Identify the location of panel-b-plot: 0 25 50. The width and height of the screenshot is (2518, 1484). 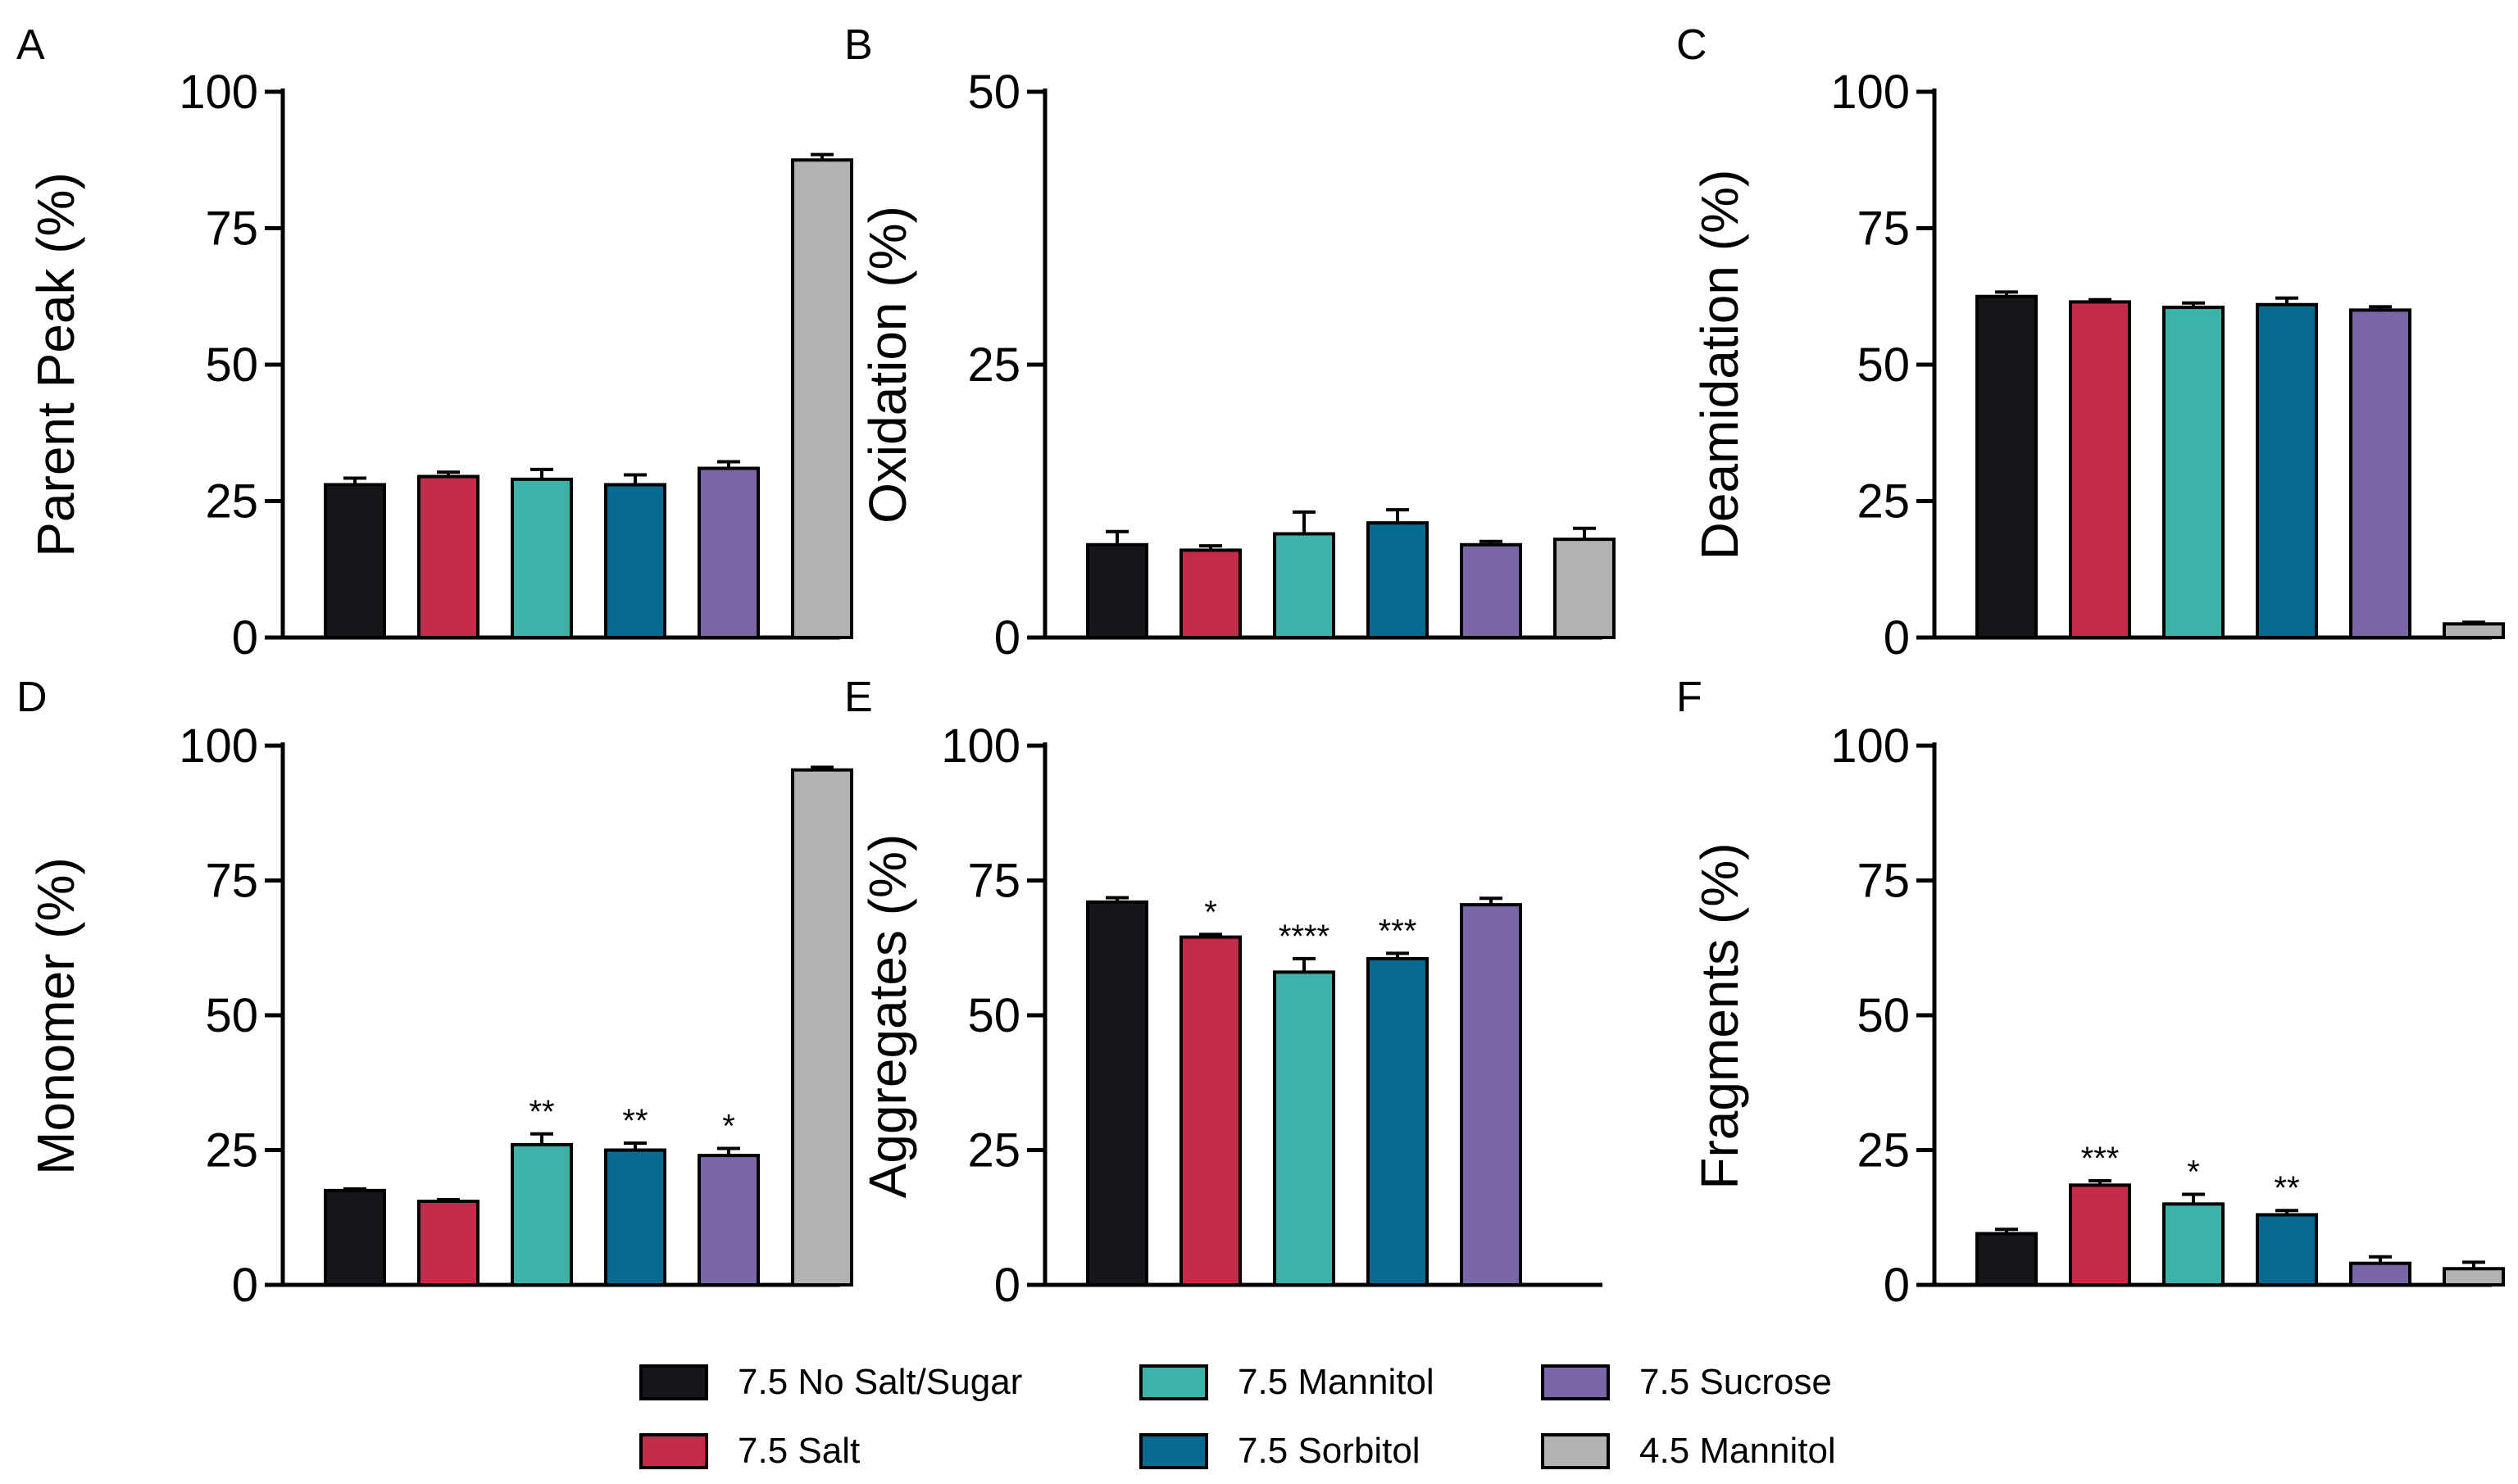
(1292, 365).